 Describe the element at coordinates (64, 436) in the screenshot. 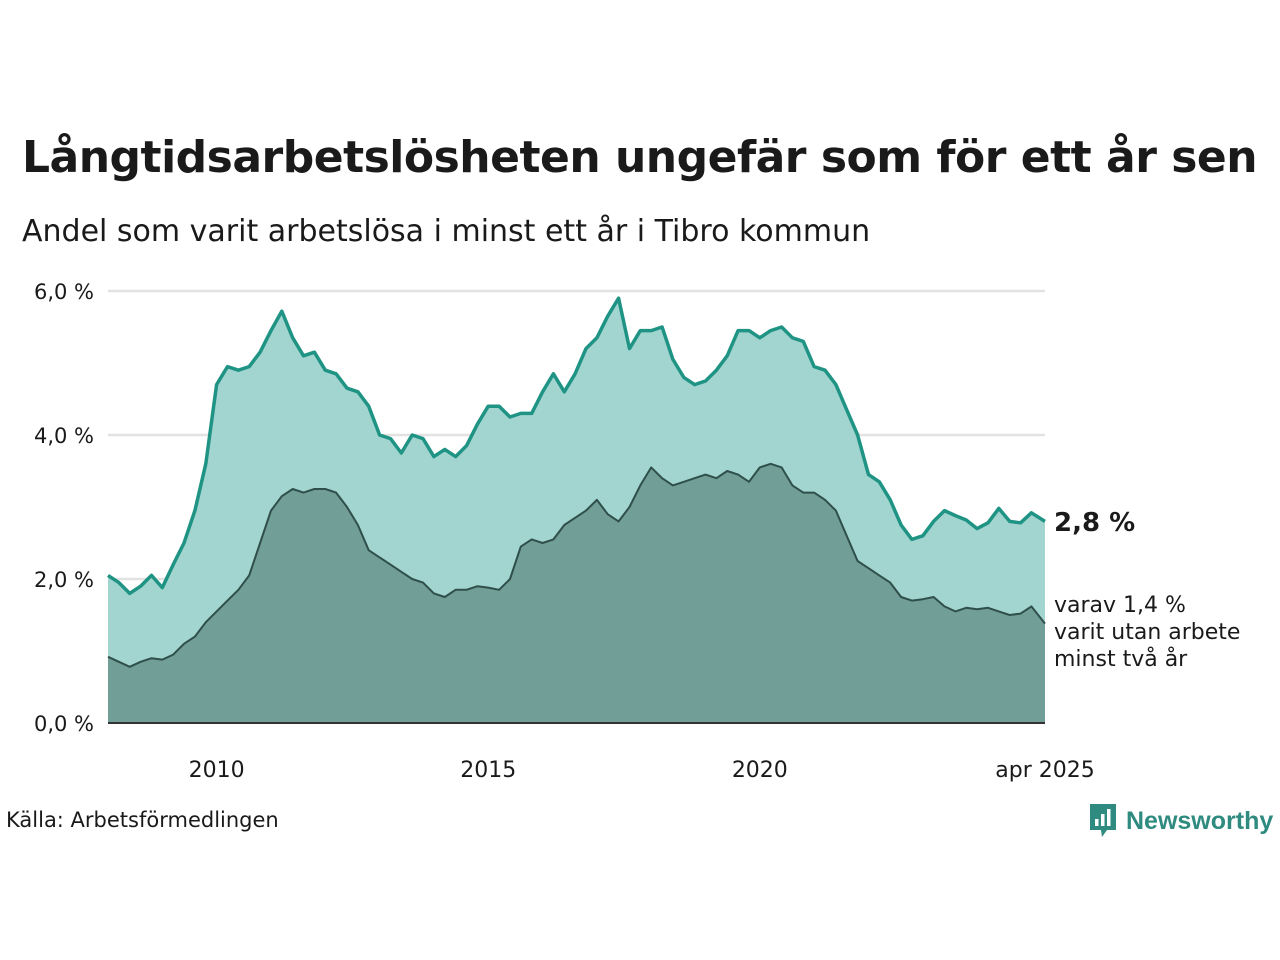

I see `y-tick-label: 4,0 %` at that location.